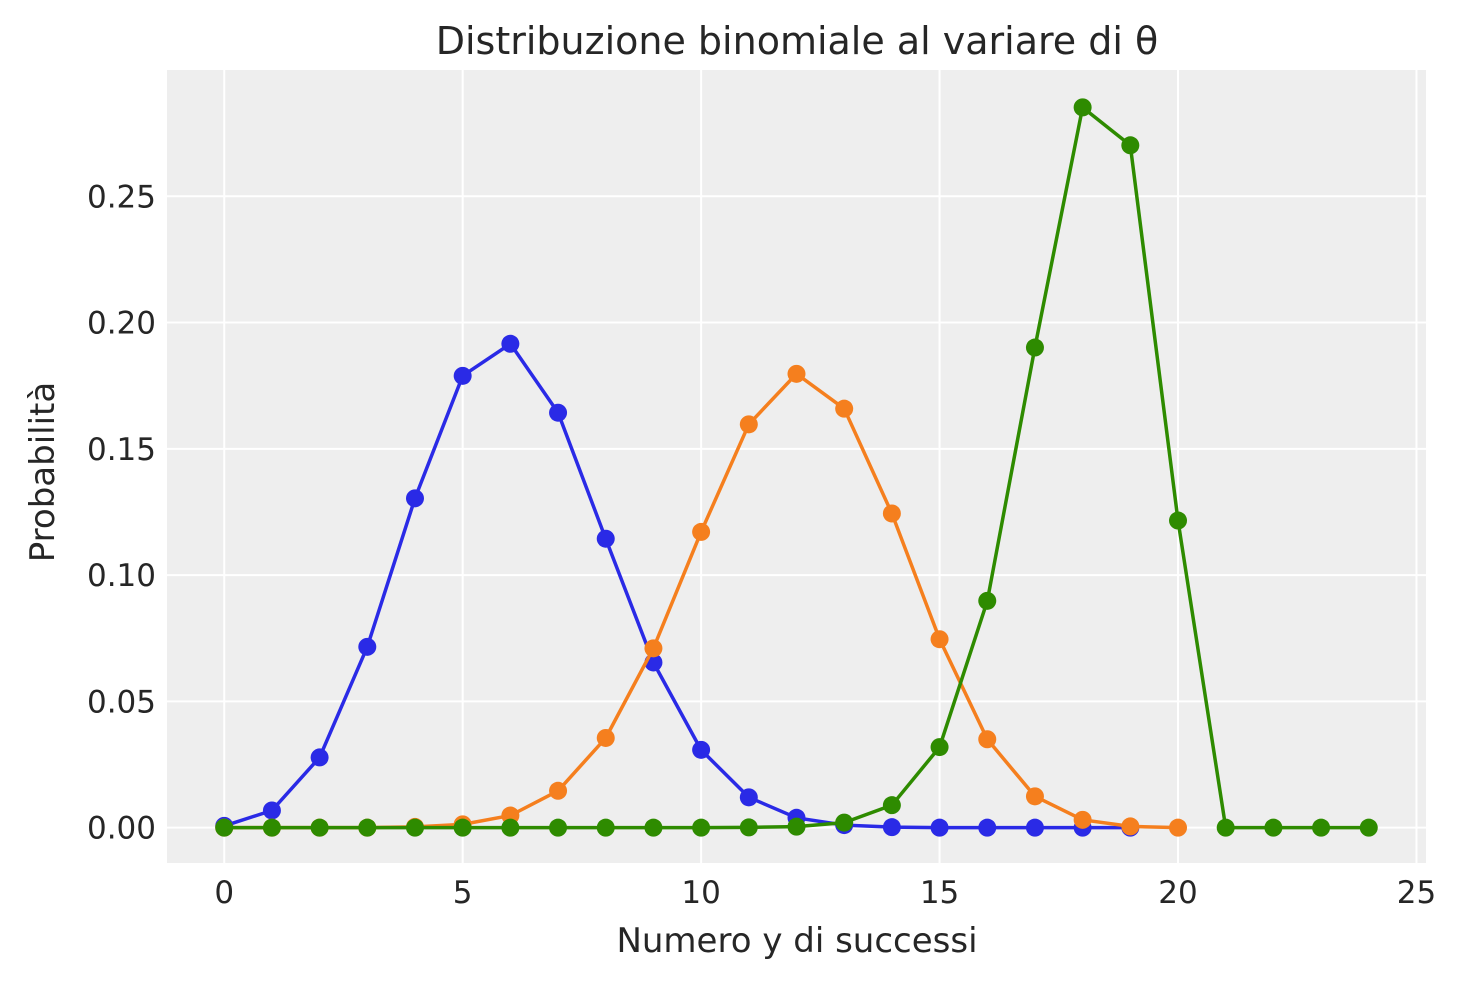  I want to click on y-tick-label-5: 0.25, so click(121, 197).